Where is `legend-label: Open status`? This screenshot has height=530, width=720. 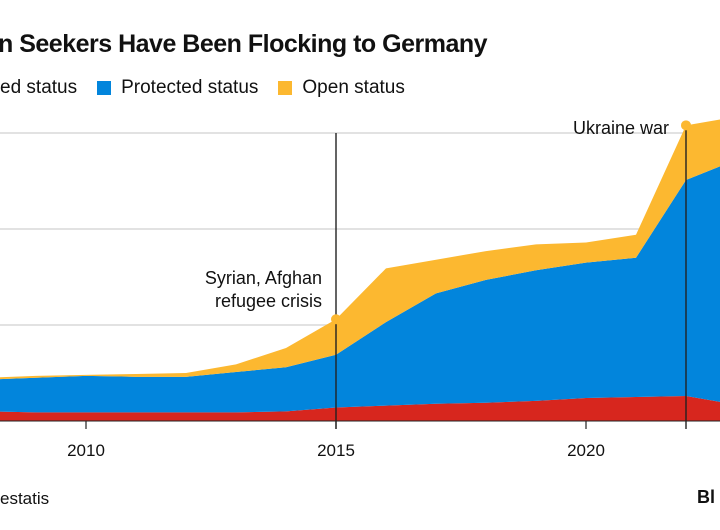
legend-label: Open status is located at coordinates (353, 87).